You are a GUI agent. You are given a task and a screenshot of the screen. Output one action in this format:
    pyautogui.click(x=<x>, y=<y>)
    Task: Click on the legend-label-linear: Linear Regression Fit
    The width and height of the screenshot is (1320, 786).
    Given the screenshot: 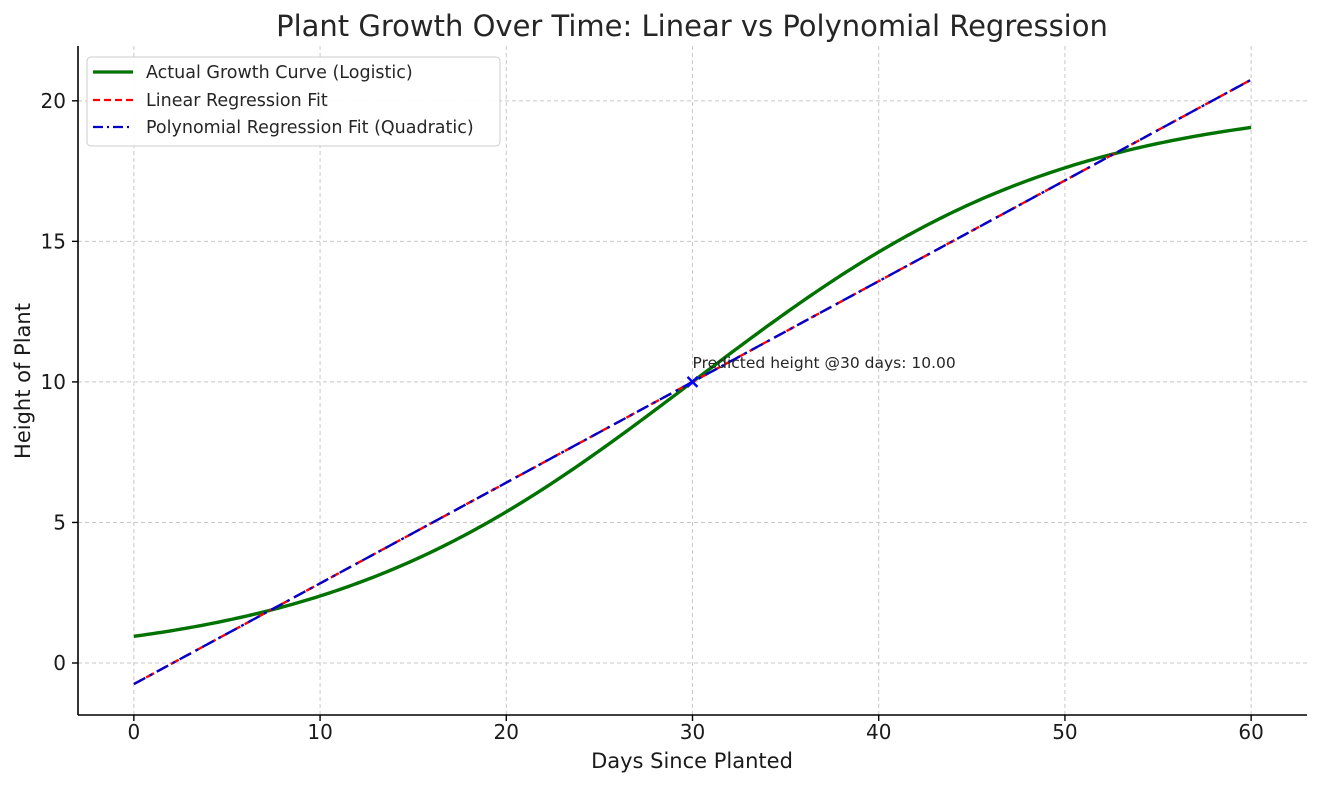 What is the action you would take?
    pyautogui.click(x=237, y=101)
    